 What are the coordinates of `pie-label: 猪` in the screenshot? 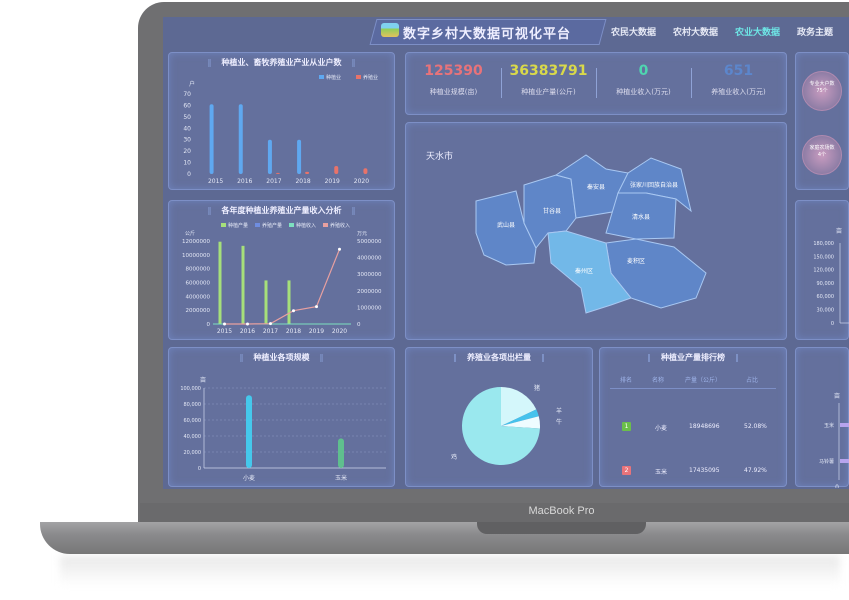 It's located at (537, 388).